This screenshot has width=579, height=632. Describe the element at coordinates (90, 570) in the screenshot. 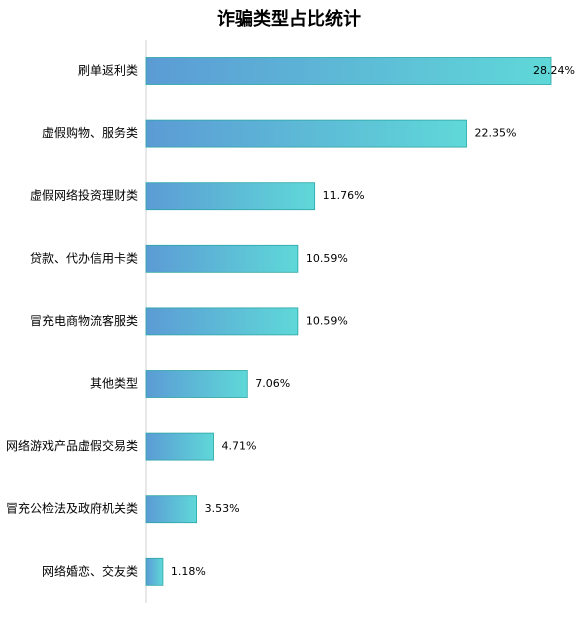

I see `category-label: 网络婚恋、交友类` at that location.